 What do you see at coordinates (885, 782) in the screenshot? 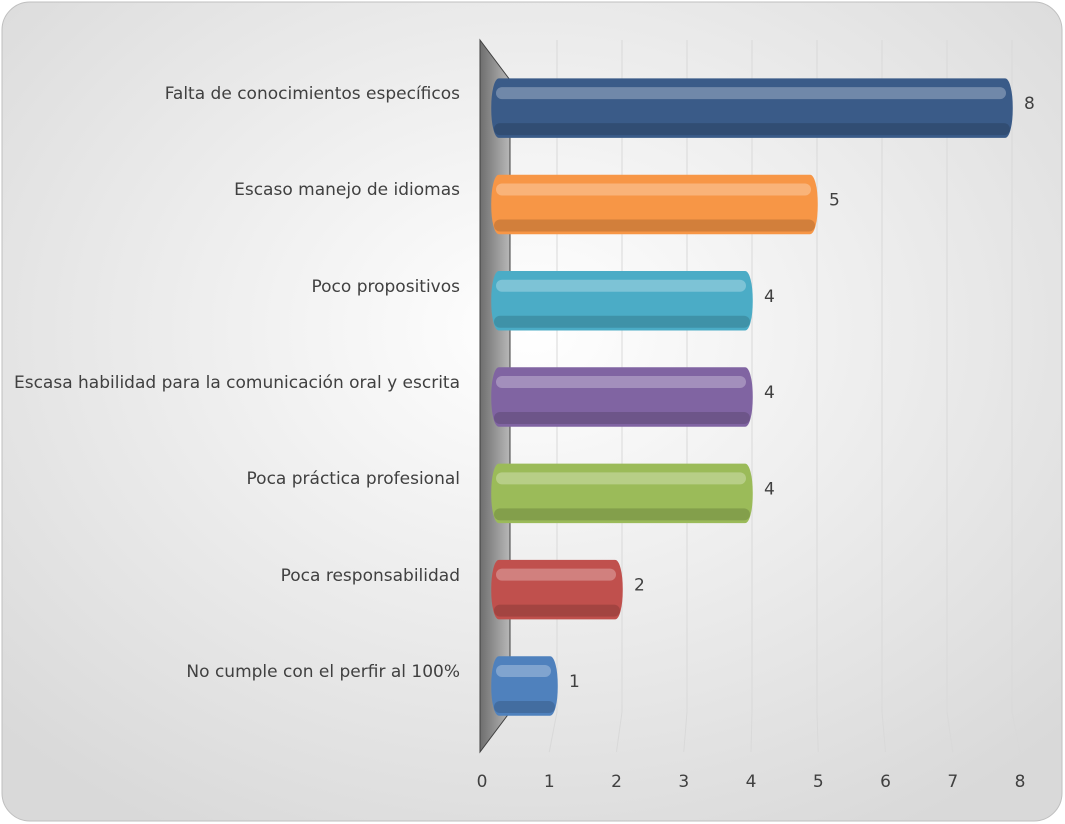
I see `x-tick-label: 6` at bounding box center [885, 782].